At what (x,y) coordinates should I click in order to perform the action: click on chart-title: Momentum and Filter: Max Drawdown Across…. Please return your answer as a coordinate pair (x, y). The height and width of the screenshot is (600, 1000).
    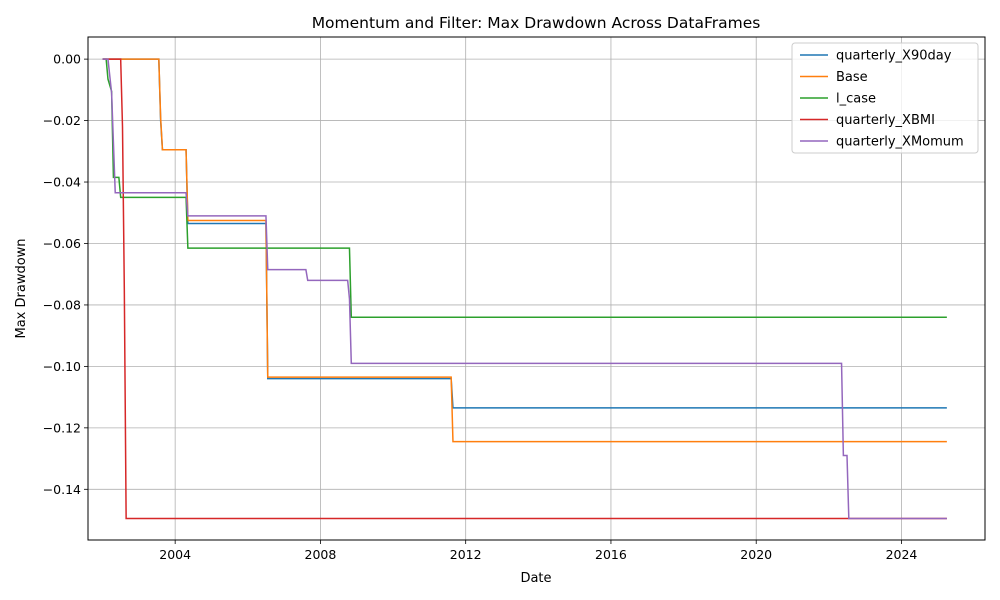
    Looking at the image, I should click on (536, 23).